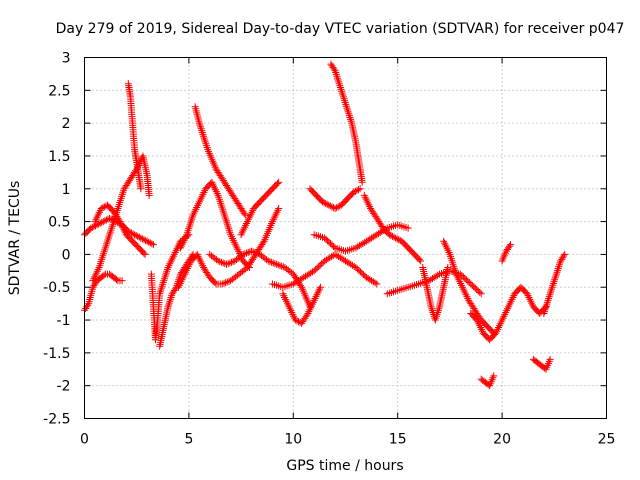  Describe the element at coordinates (293, 440) in the screenshot. I see `x-tick-label: 10` at that location.